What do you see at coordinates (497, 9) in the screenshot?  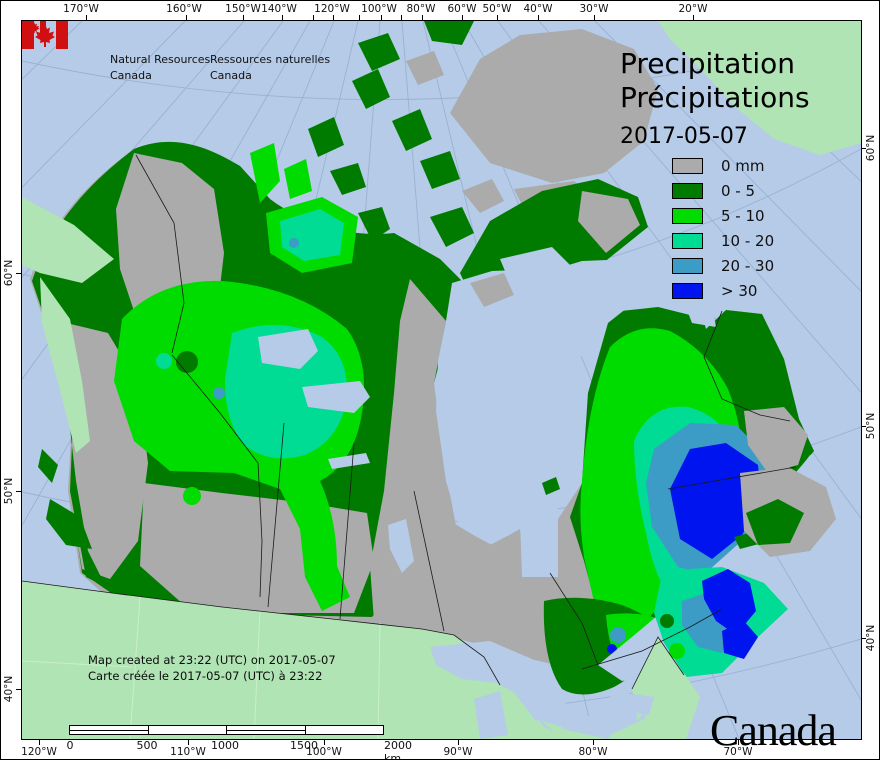 I see `lon-label-top: 50°W` at bounding box center [497, 9].